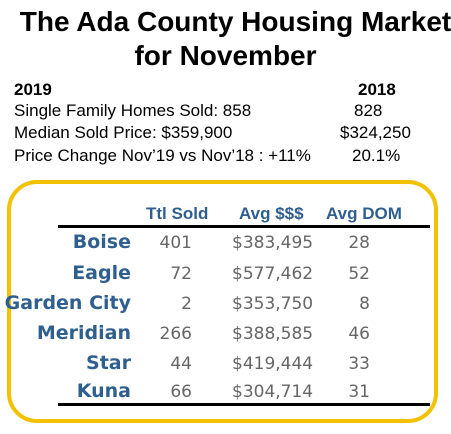  Describe the element at coordinates (273, 274) in the screenshot. I see `avg-price-value: $577,462` at that location.